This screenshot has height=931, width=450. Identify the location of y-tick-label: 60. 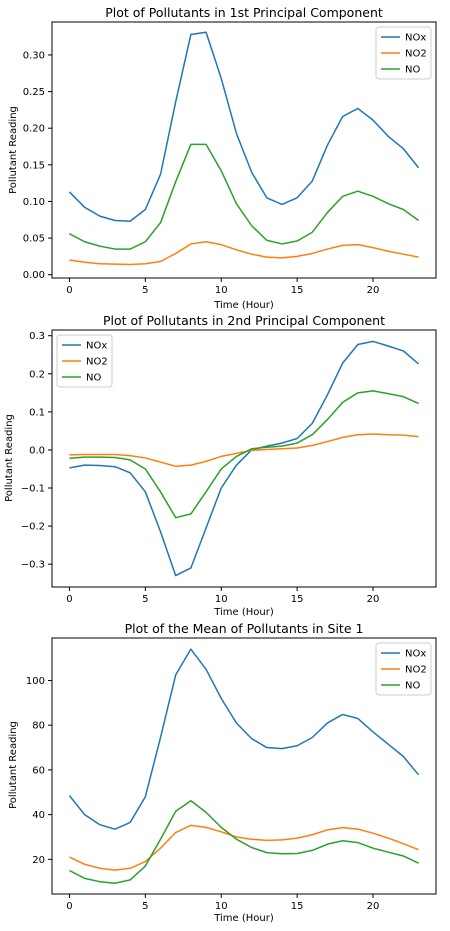
(38, 770).